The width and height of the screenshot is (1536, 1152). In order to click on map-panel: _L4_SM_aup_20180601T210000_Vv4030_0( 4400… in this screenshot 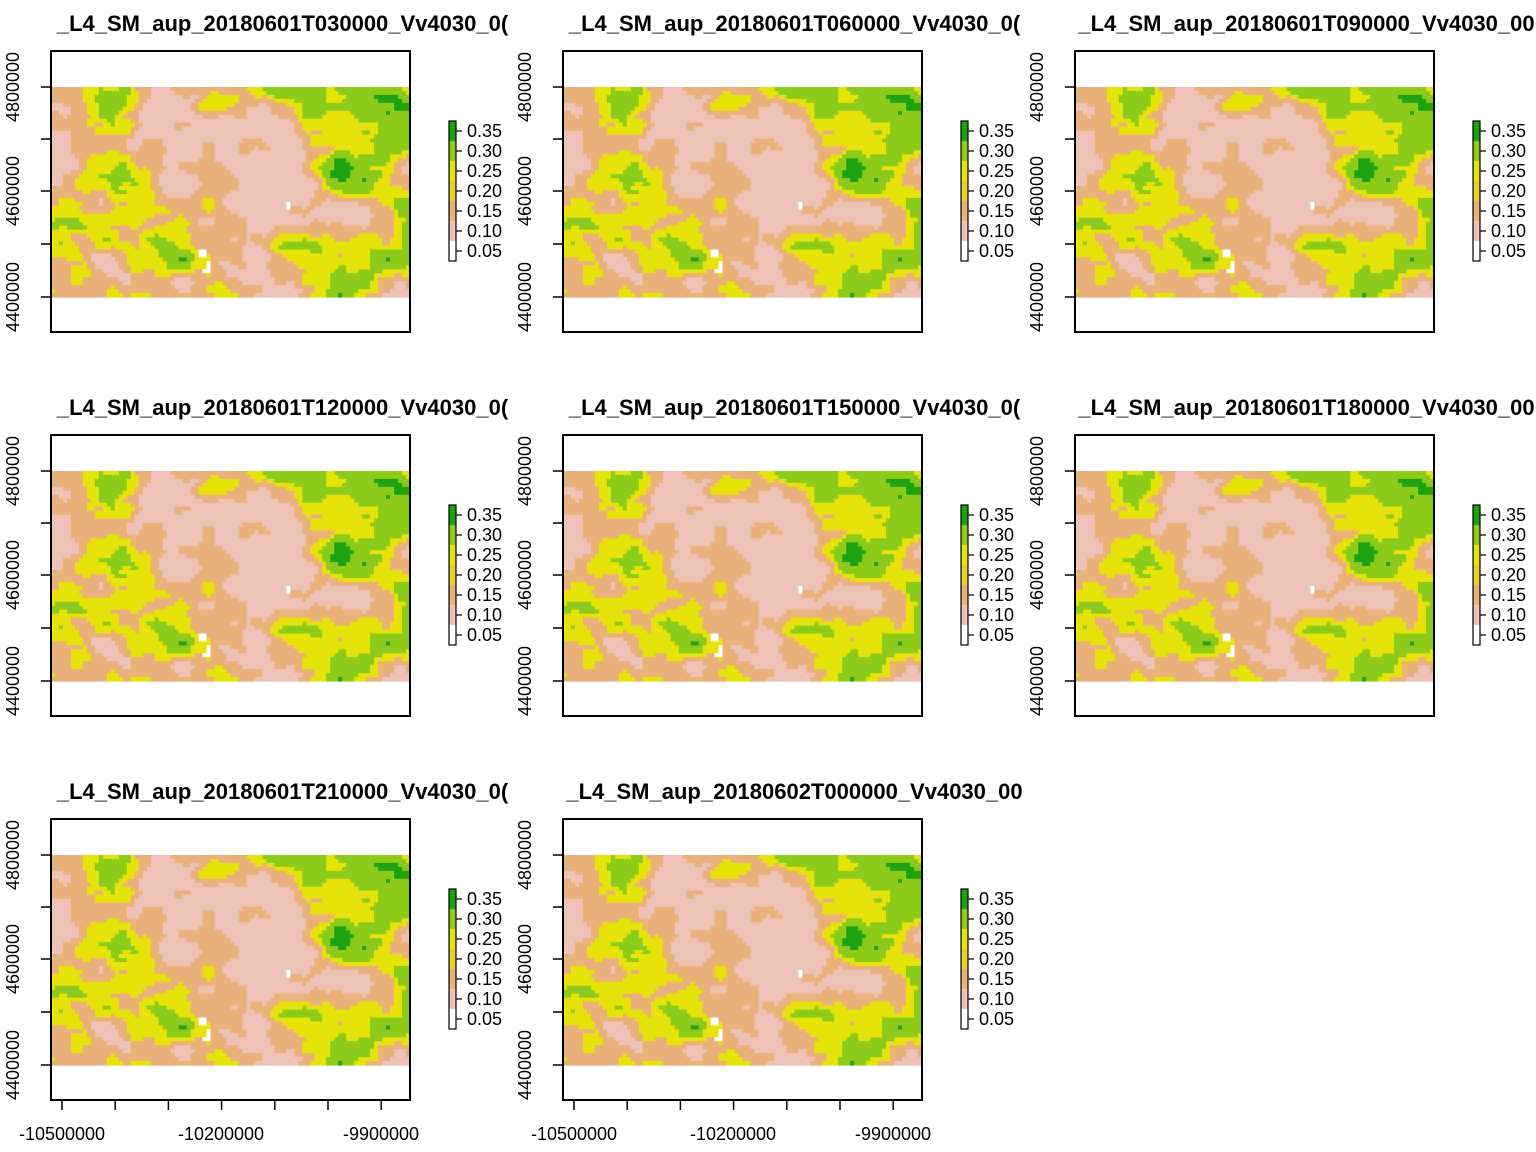, I will do `click(256, 961)`.